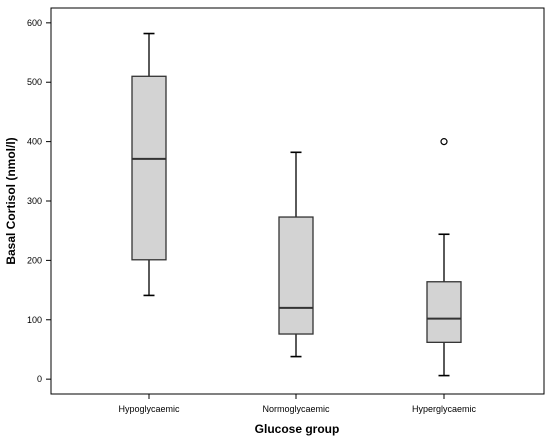 The height and width of the screenshot is (438, 550). I want to click on y-tick-label: 200, so click(34, 260).